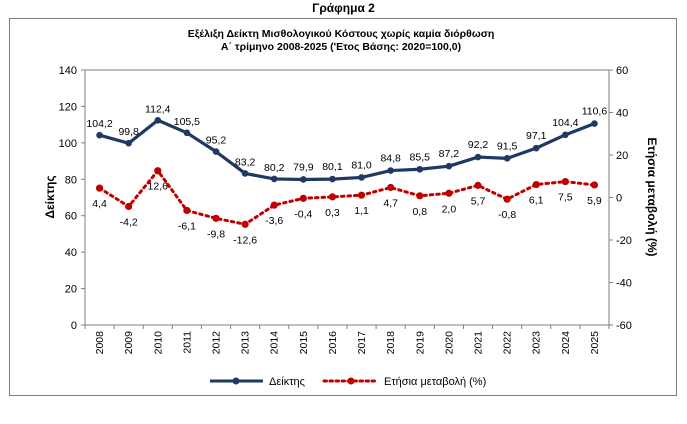 The width and height of the screenshot is (687, 424). Describe the element at coordinates (68, 107) in the screenshot. I see `y-tick-label: 120` at that location.